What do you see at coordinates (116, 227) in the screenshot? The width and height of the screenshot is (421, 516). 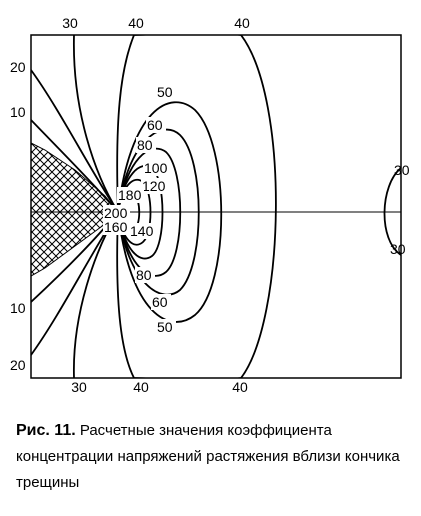 I see `contour-label: 160` at bounding box center [116, 227].